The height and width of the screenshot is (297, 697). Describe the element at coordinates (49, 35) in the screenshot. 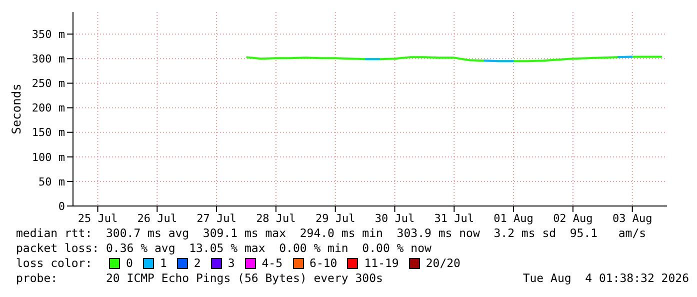

I see `y-tick-label: 350 m` at that location.